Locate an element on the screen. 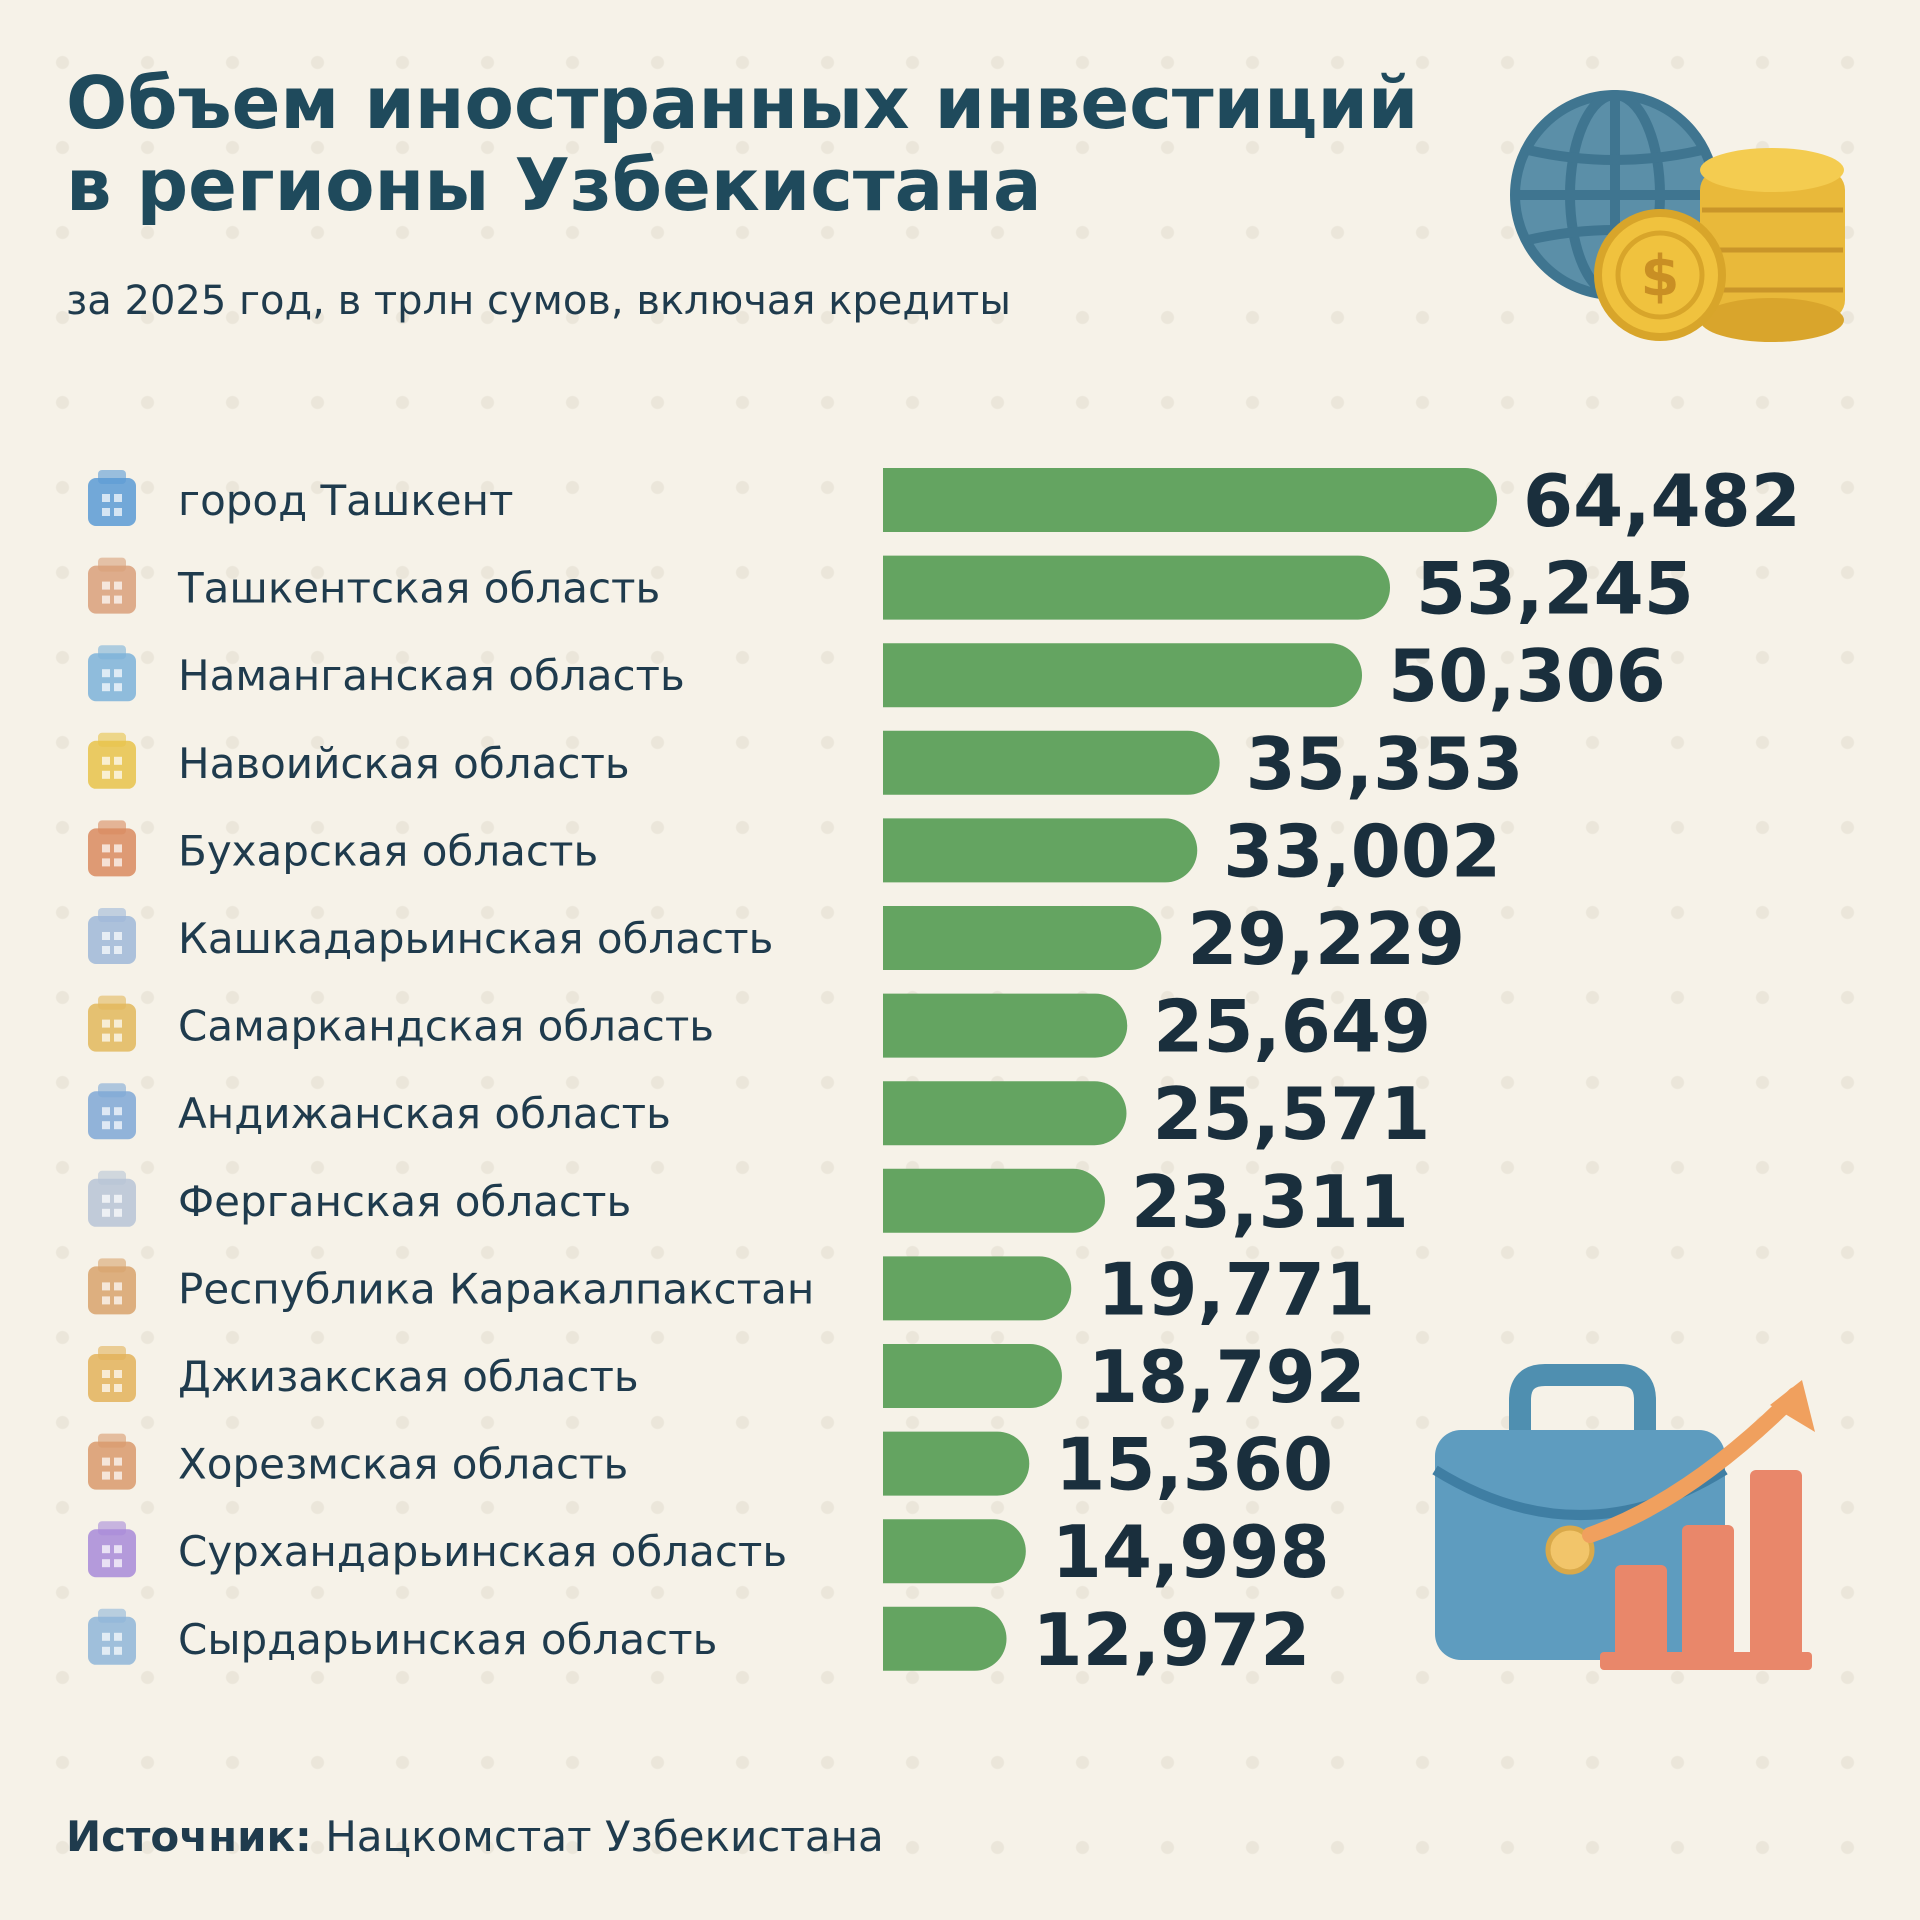 This screenshot has width=1920, height=1920. region-label: Навоийская область is located at coordinates (404, 763).